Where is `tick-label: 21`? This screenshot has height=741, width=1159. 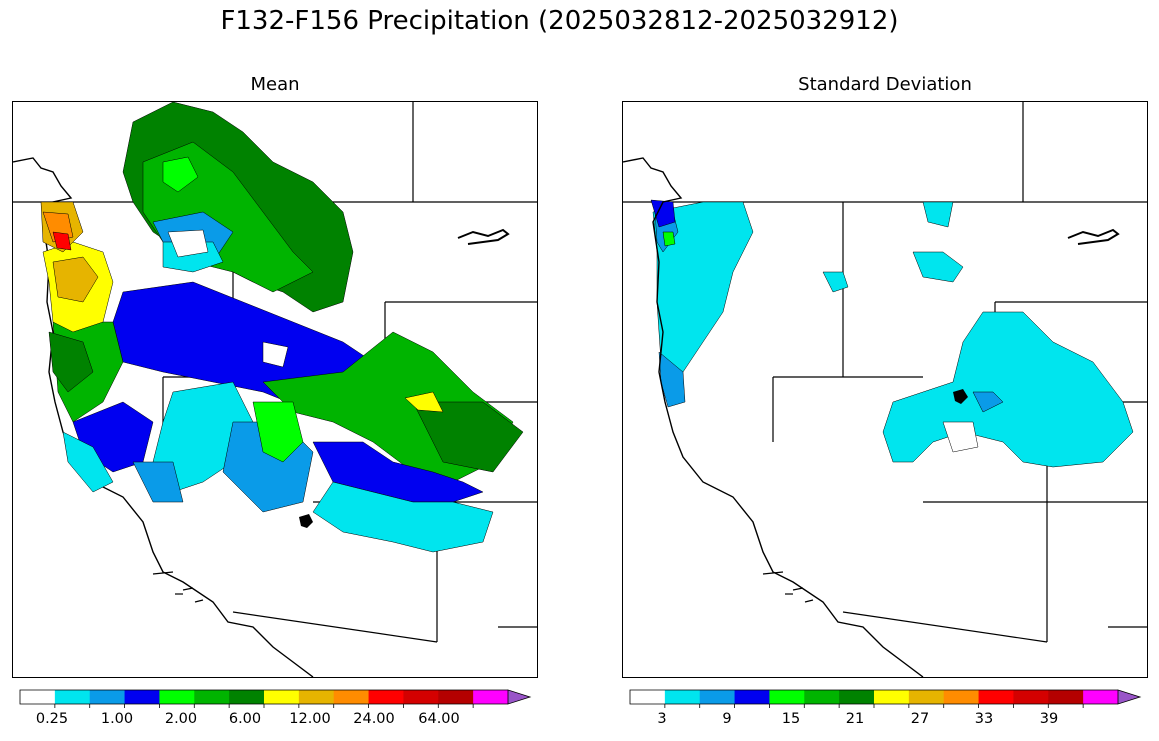 tick-label: 21 is located at coordinates (855, 719).